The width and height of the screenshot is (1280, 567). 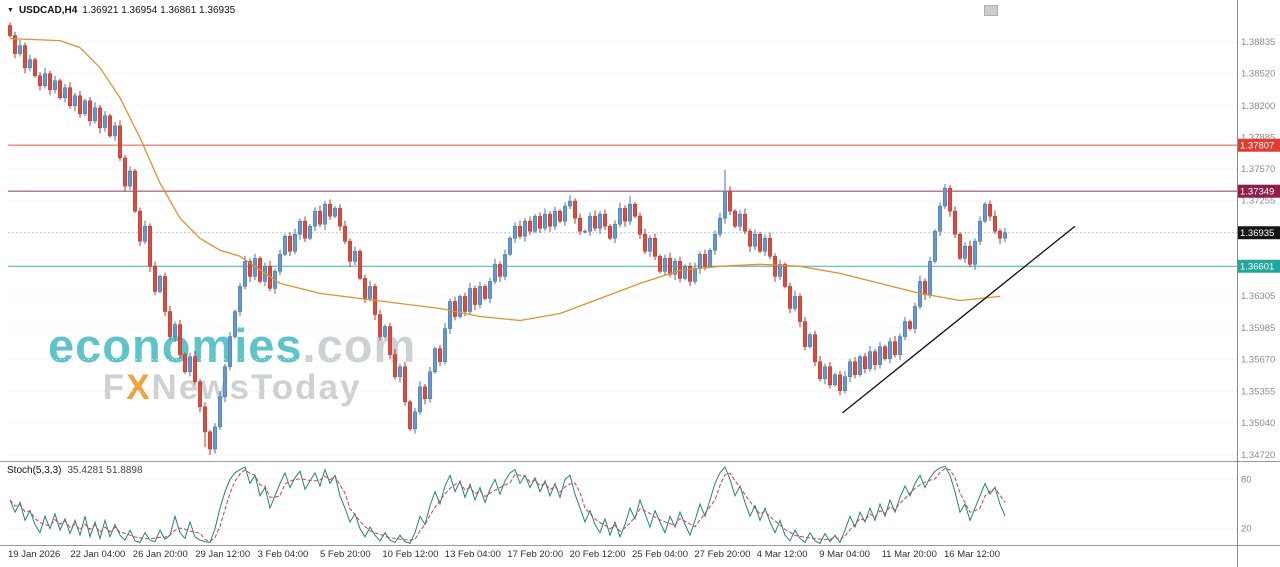 I want to click on stoch-name: Stoch(5,3,3), so click(x=34, y=470).